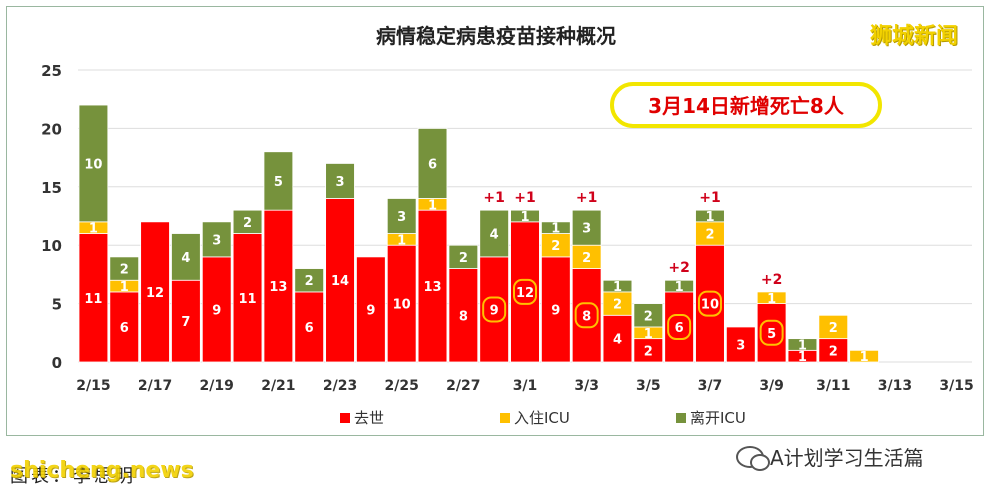  I want to click on legend-label: 去世, so click(369, 418).